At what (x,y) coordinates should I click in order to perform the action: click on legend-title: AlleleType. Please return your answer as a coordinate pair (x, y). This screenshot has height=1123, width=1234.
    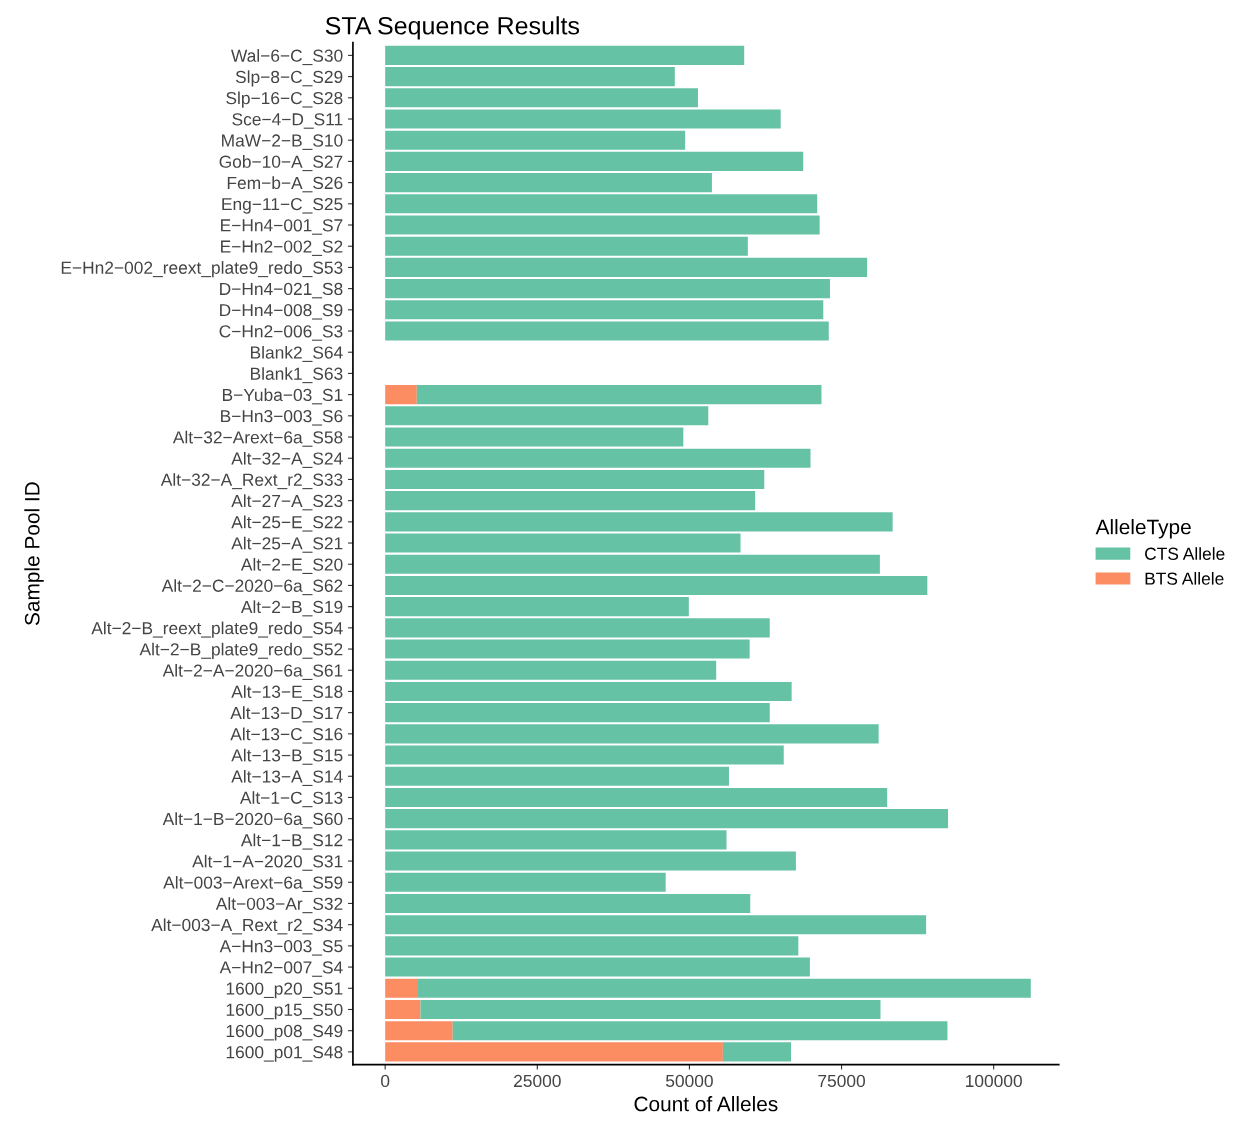
    Looking at the image, I should click on (1143, 529).